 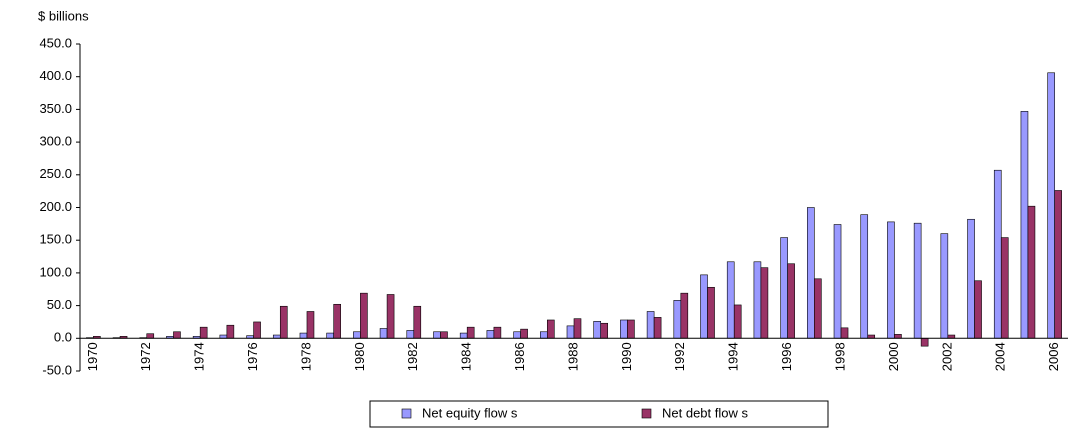 I want to click on x-tick-label: 1984, so click(x=466, y=356).